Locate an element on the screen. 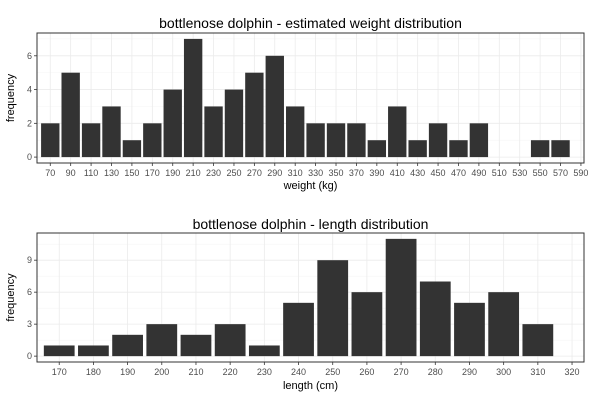  x-tick-label: 490 is located at coordinates (478, 173).